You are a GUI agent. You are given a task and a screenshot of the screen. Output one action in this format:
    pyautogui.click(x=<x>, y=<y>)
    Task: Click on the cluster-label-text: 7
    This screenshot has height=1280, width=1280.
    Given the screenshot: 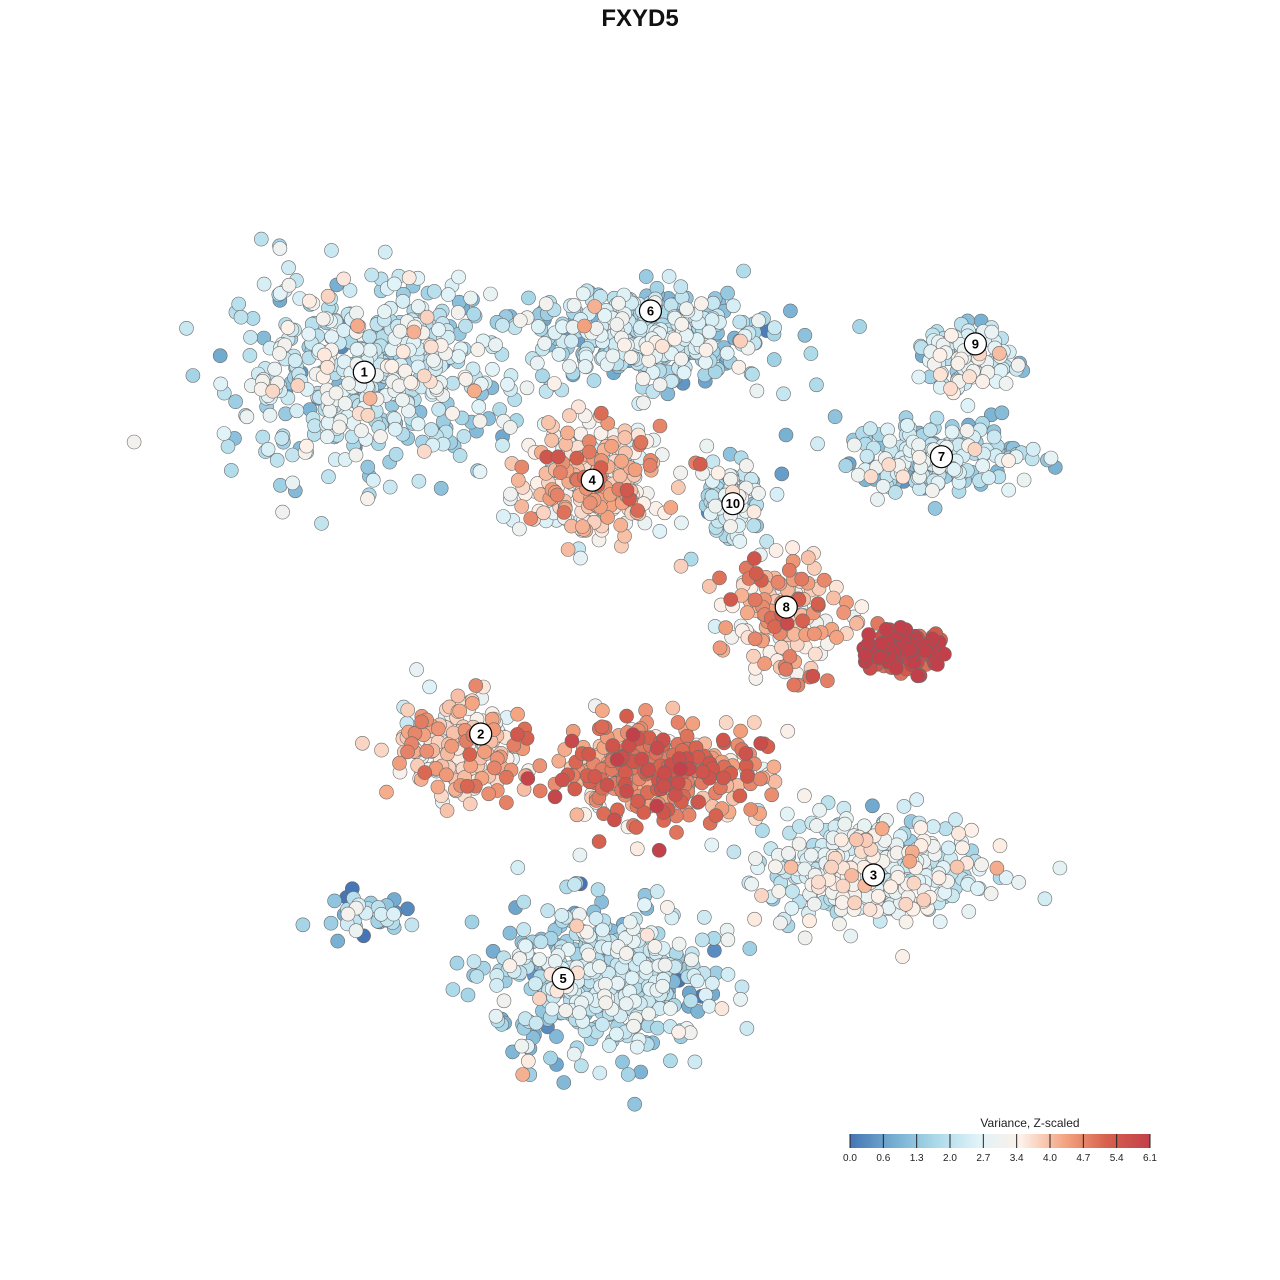 What is the action you would take?
    pyautogui.click(x=941, y=456)
    